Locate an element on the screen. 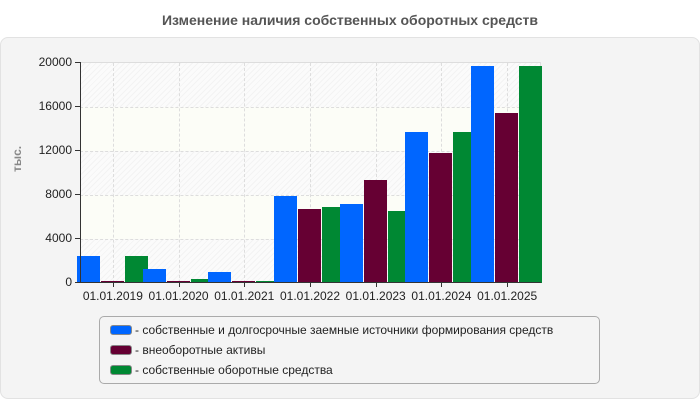 The width and height of the screenshot is (700, 400). y-tick-label: 20000 is located at coordinates (55, 62).